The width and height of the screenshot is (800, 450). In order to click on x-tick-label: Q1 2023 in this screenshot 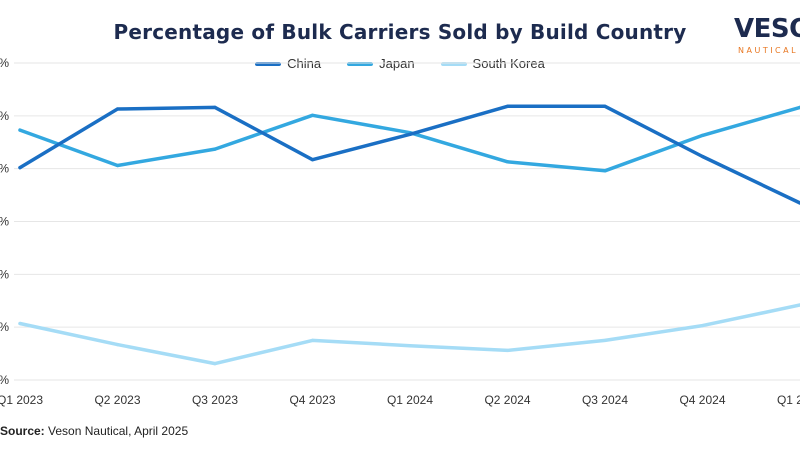, I will do `click(21, 400)`.